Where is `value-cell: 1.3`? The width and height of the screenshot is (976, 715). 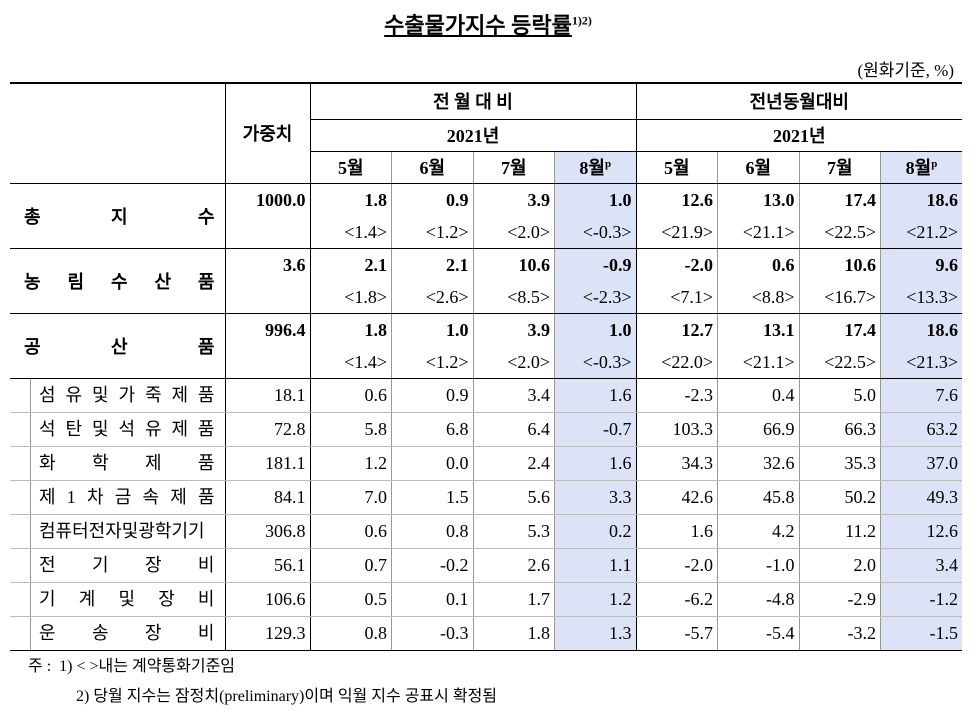
value-cell: 1.3 is located at coordinates (595, 633).